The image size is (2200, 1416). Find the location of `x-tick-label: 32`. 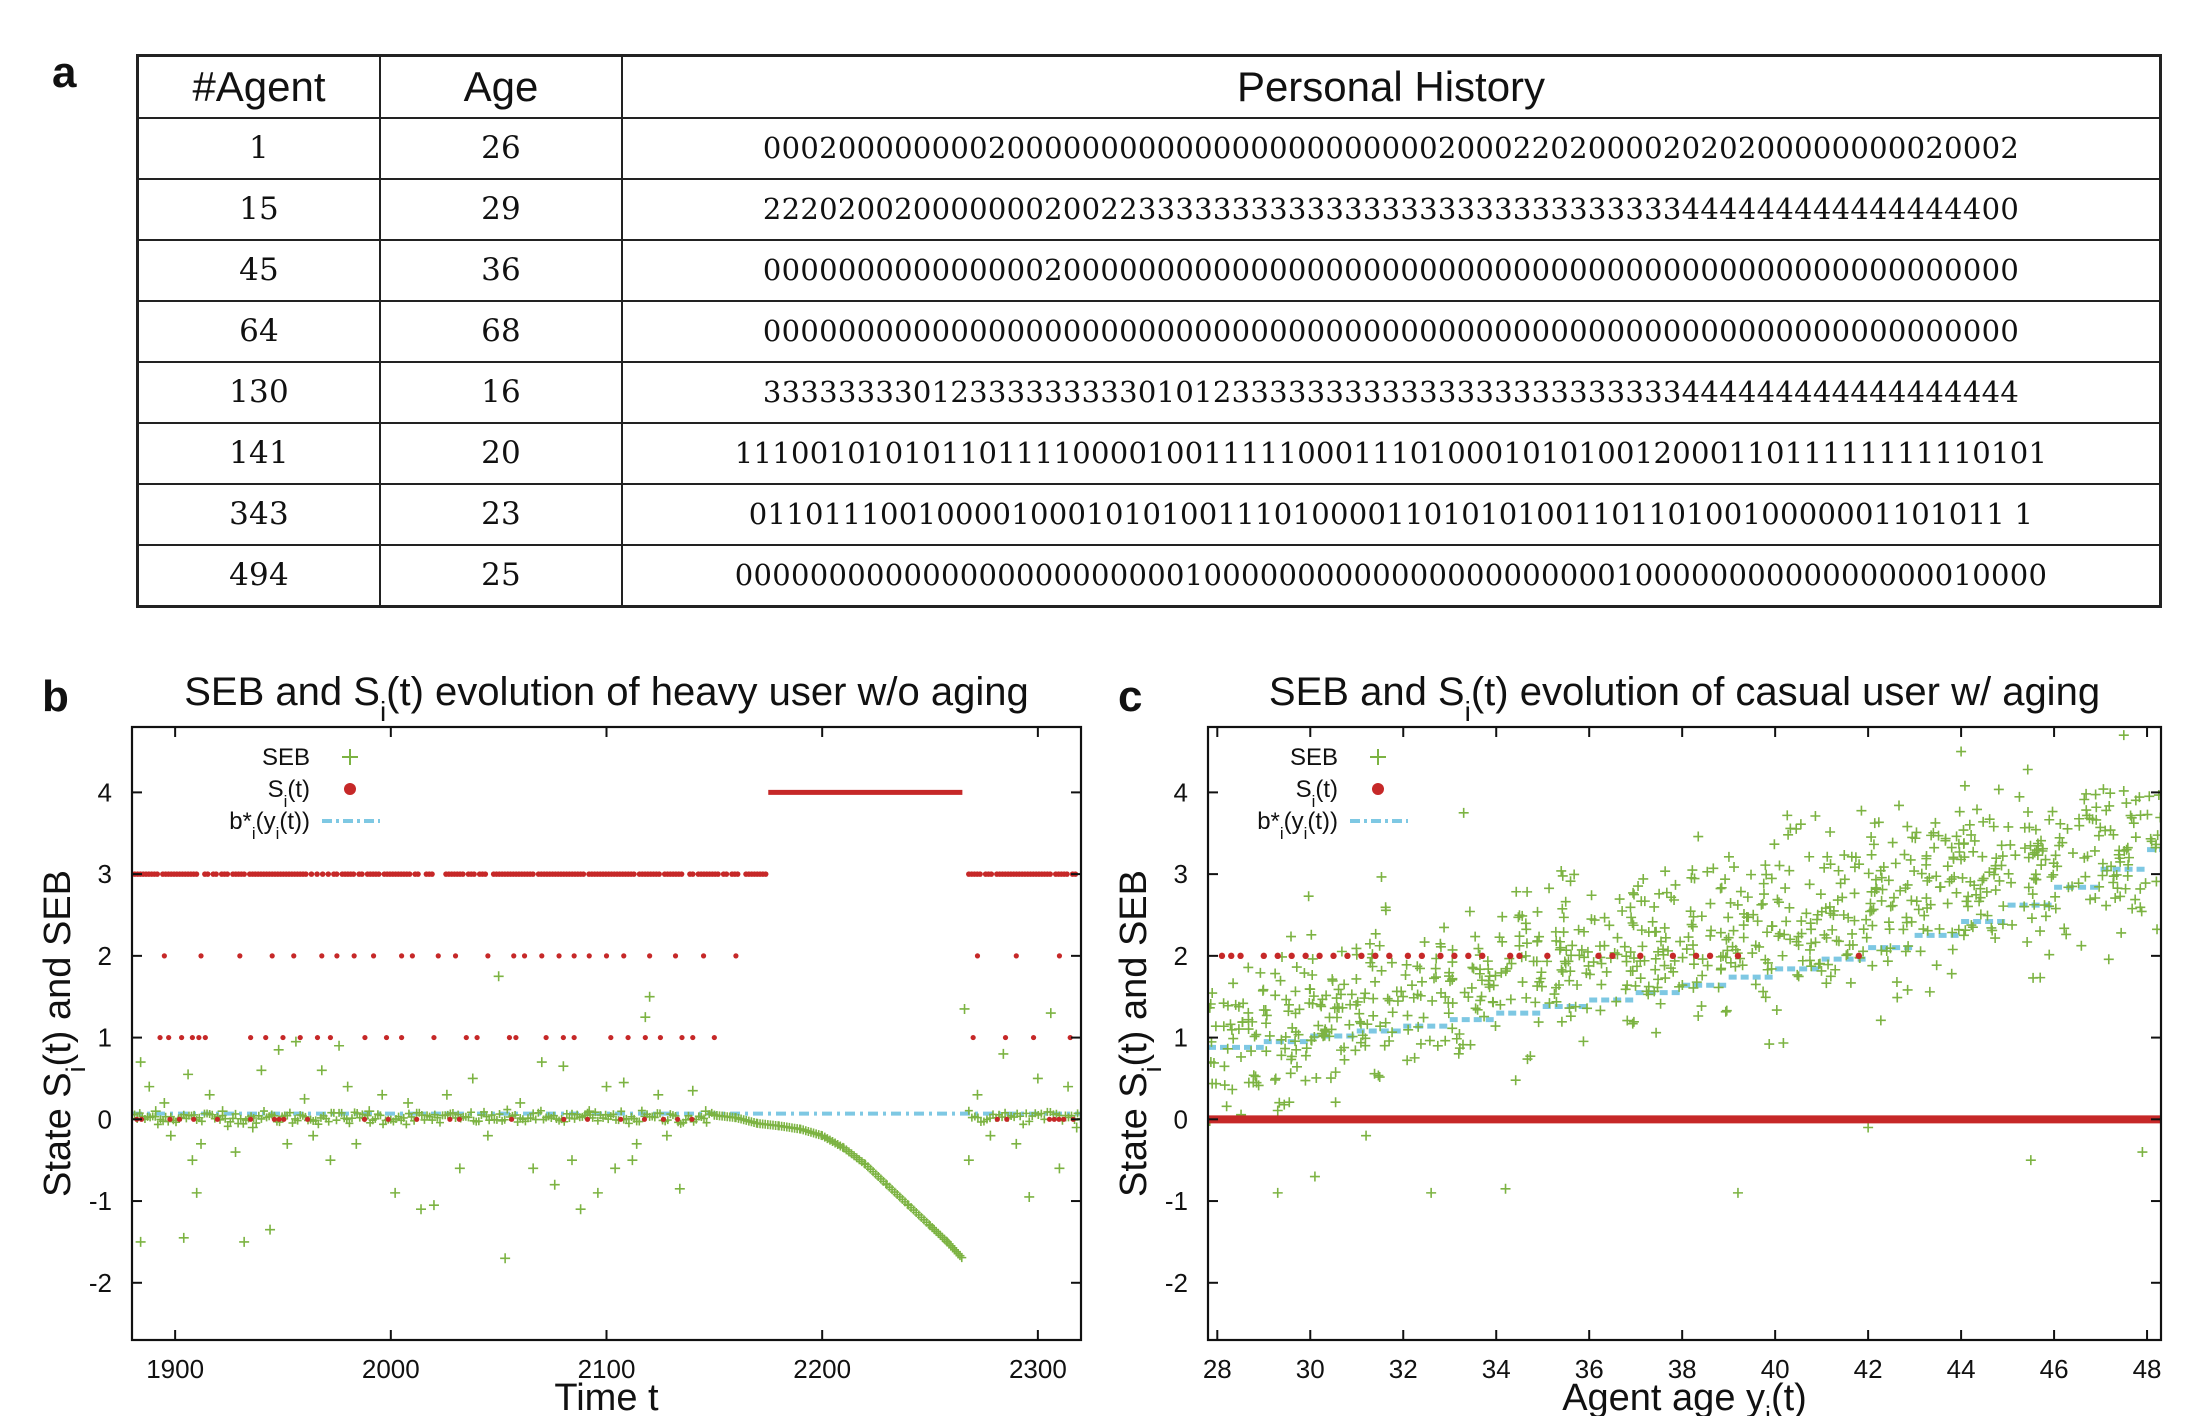

x-tick-label: 32 is located at coordinates (1403, 1369).